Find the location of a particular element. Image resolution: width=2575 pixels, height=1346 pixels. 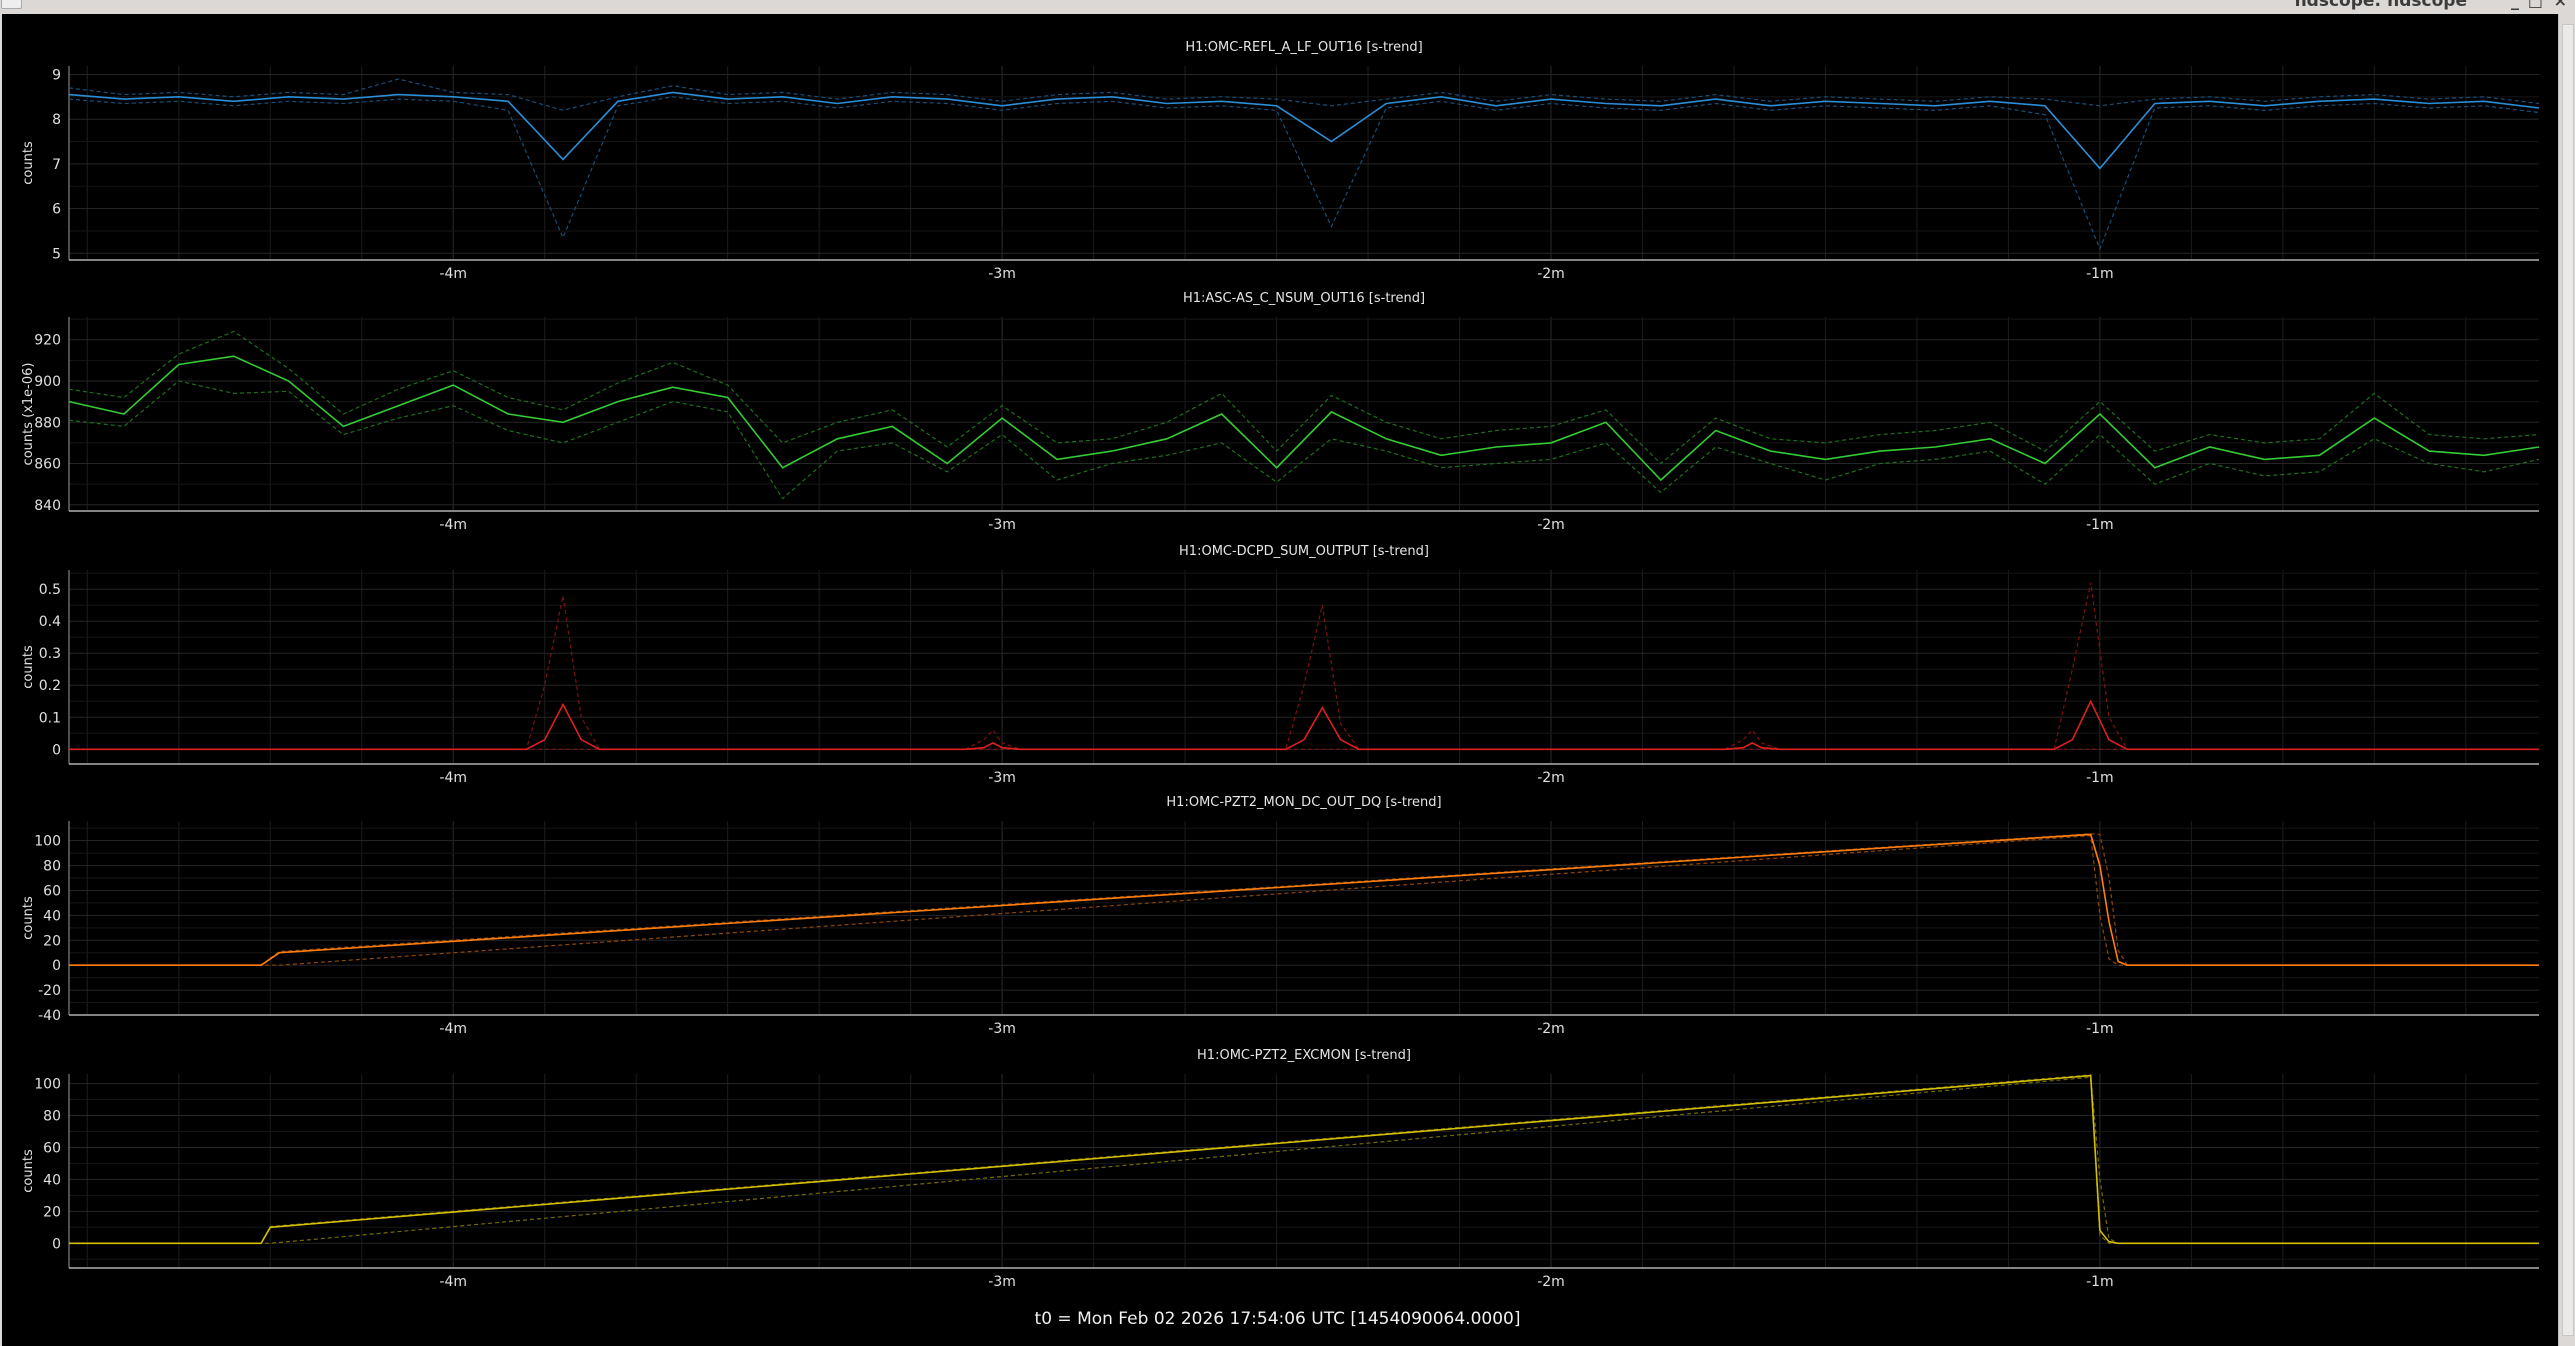

keep-above-button: ^ is located at coordinates (2486, 5).